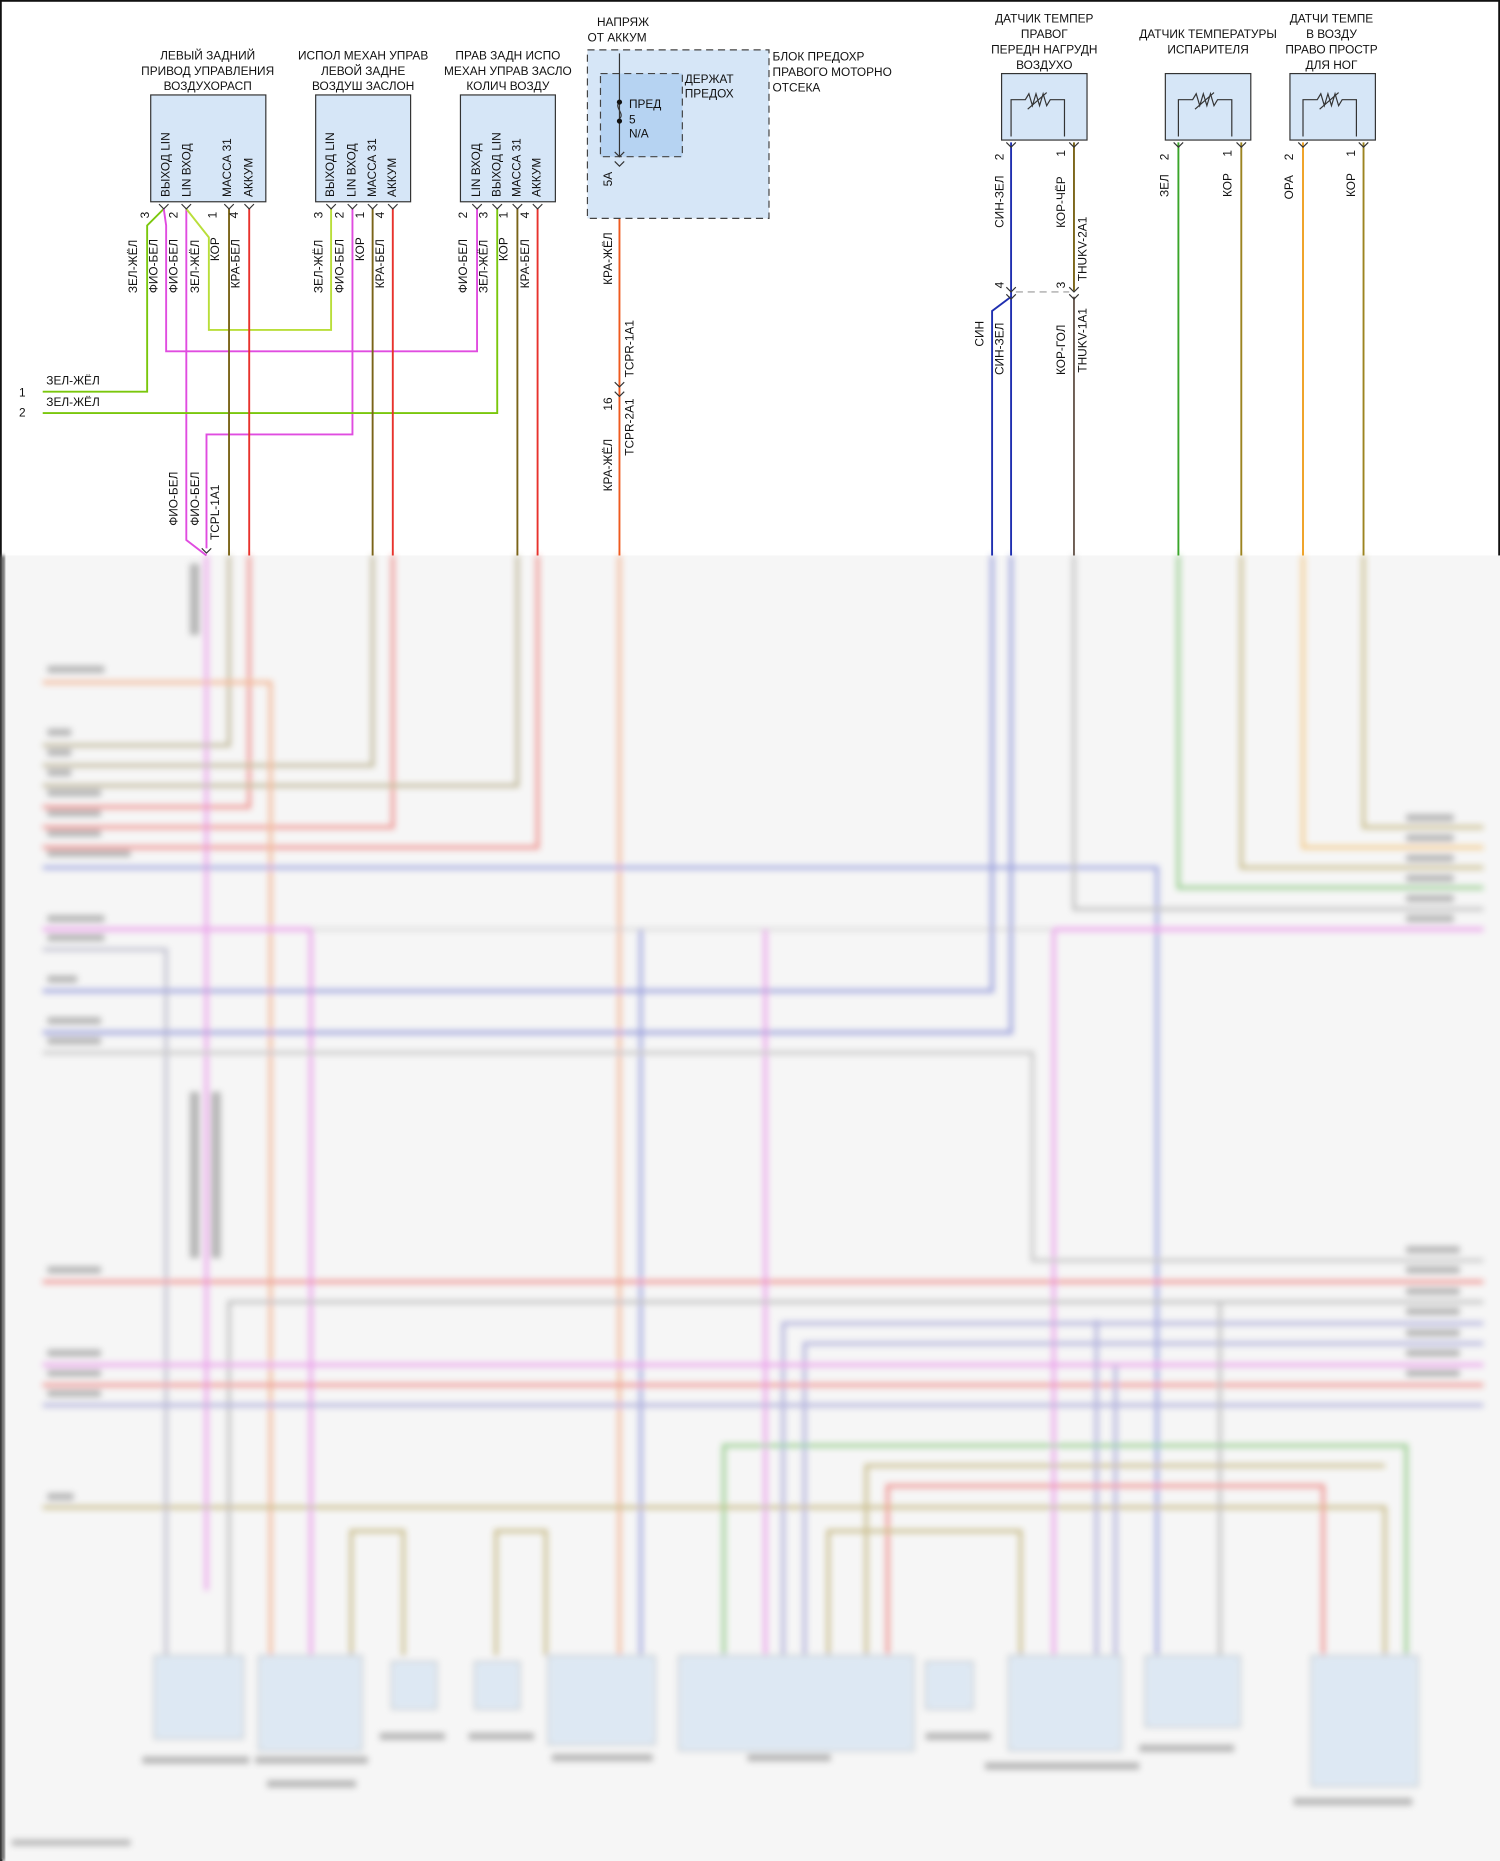 Image resolution: width=1500 pixels, height=1861 pixels. I want to click on component-title: ВОЗДУШ ЗАСЛОН, so click(363, 86).